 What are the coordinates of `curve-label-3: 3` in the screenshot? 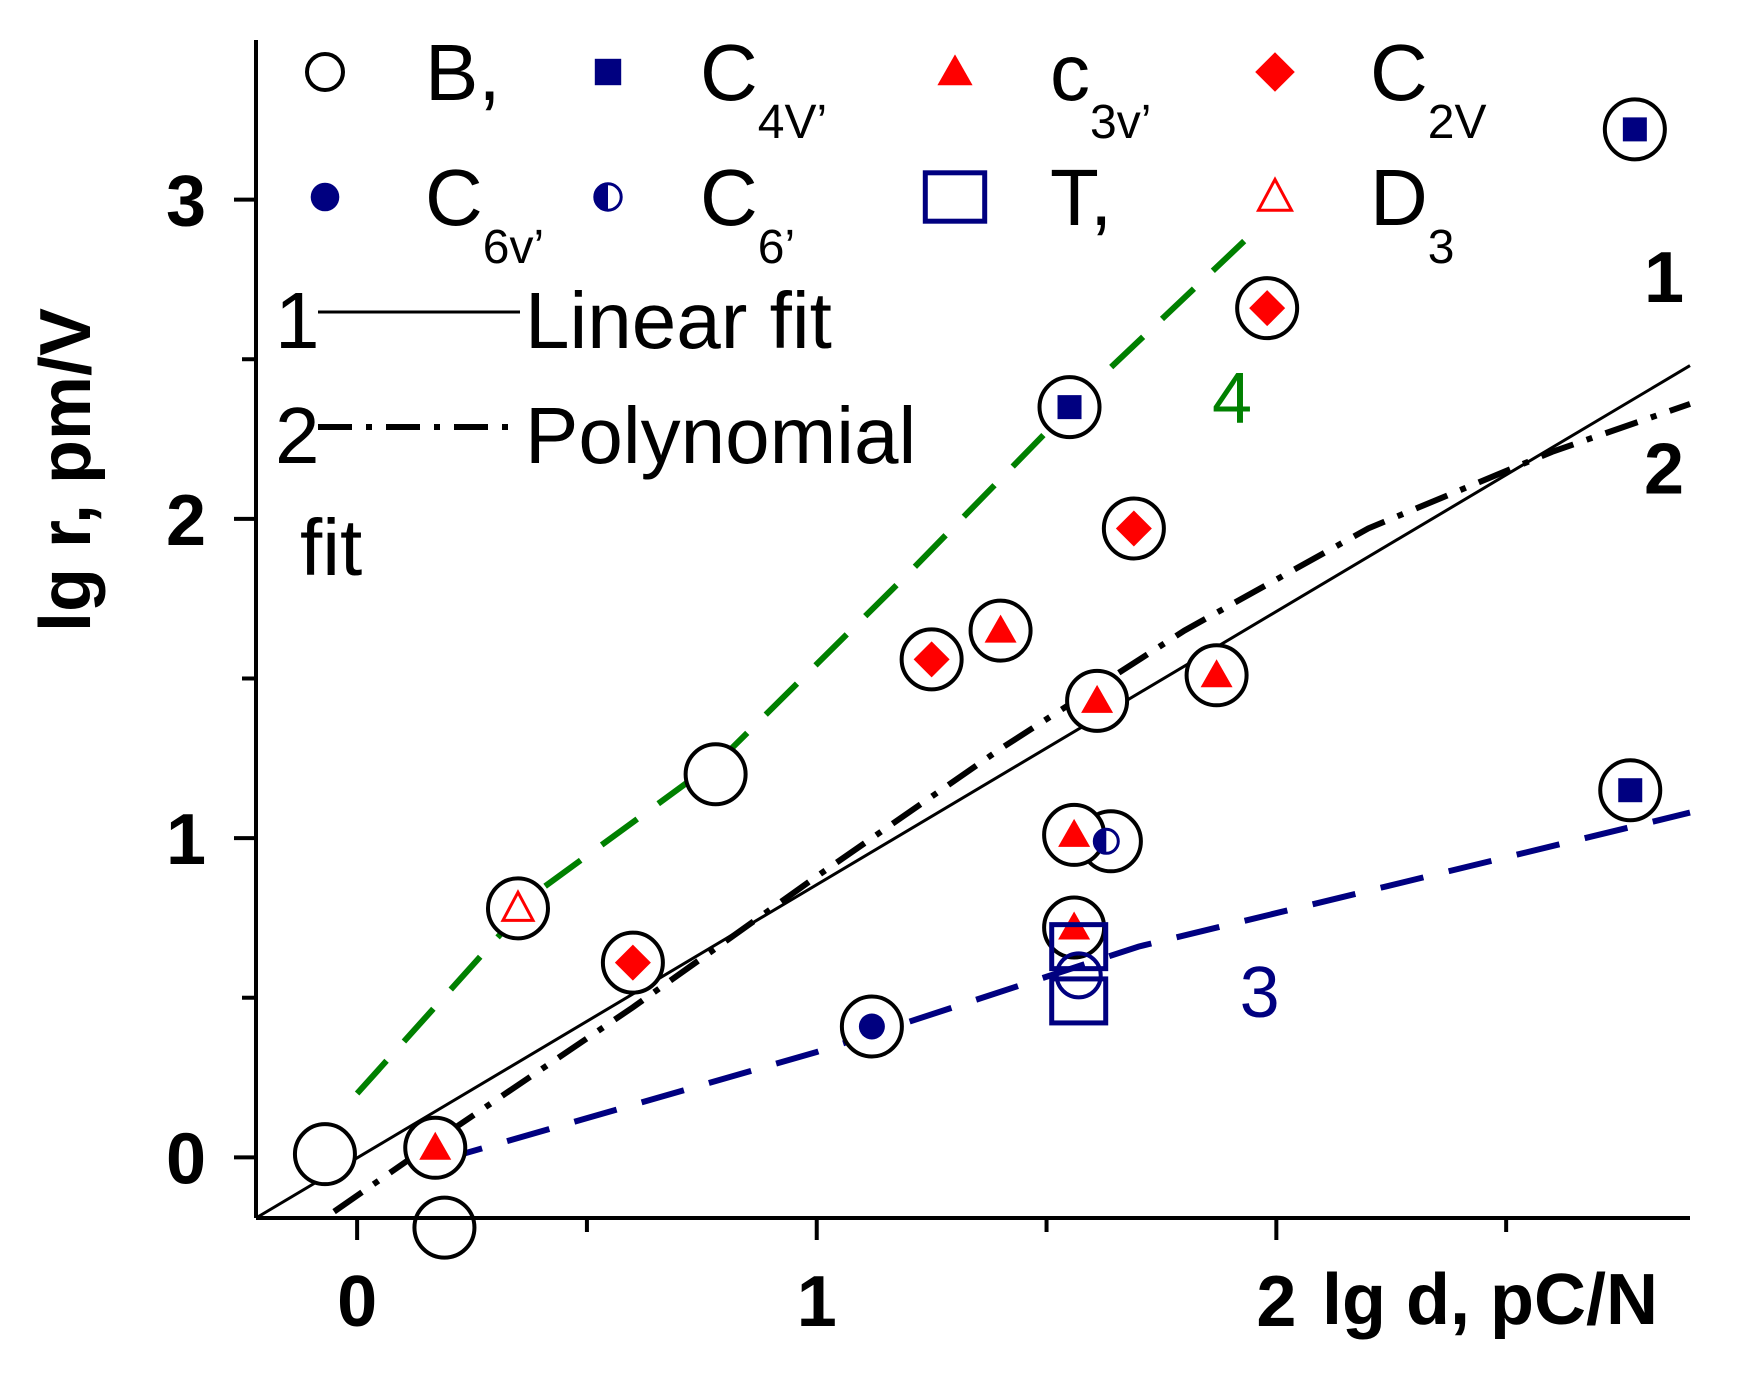 It's located at (1260, 993).